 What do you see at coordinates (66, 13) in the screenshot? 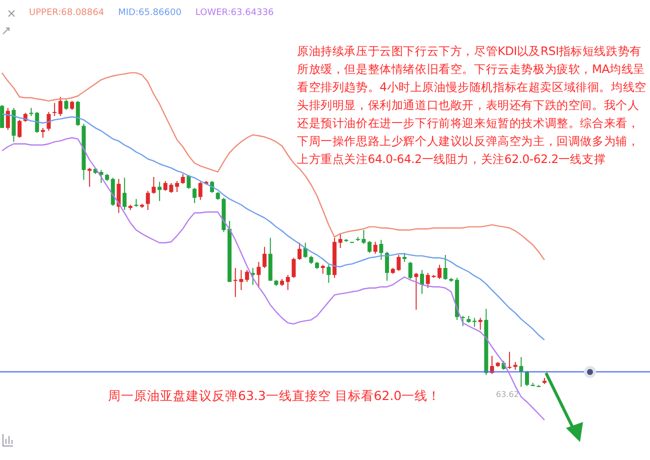
I see `text: UPPER:68.08864` at bounding box center [66, 13].